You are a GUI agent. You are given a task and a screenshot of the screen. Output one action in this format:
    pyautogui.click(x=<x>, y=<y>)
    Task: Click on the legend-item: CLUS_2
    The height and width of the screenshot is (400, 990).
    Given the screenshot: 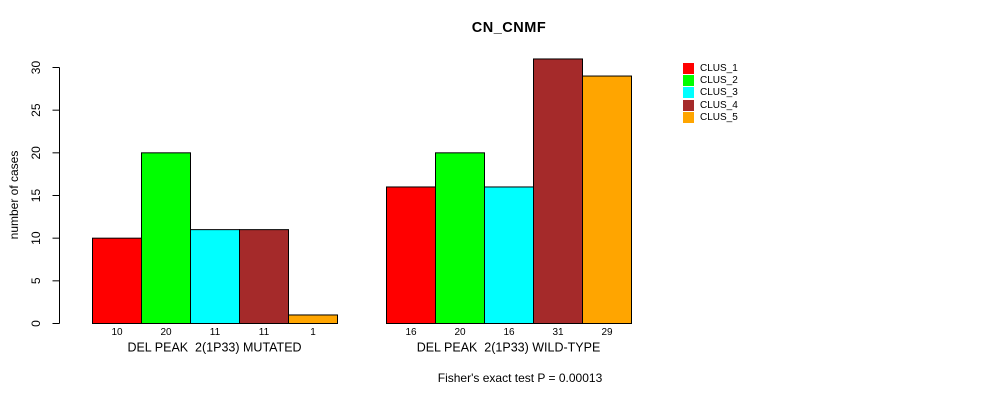 What is the action you would take?
    pyautogui.click(x=710, y=80)
    